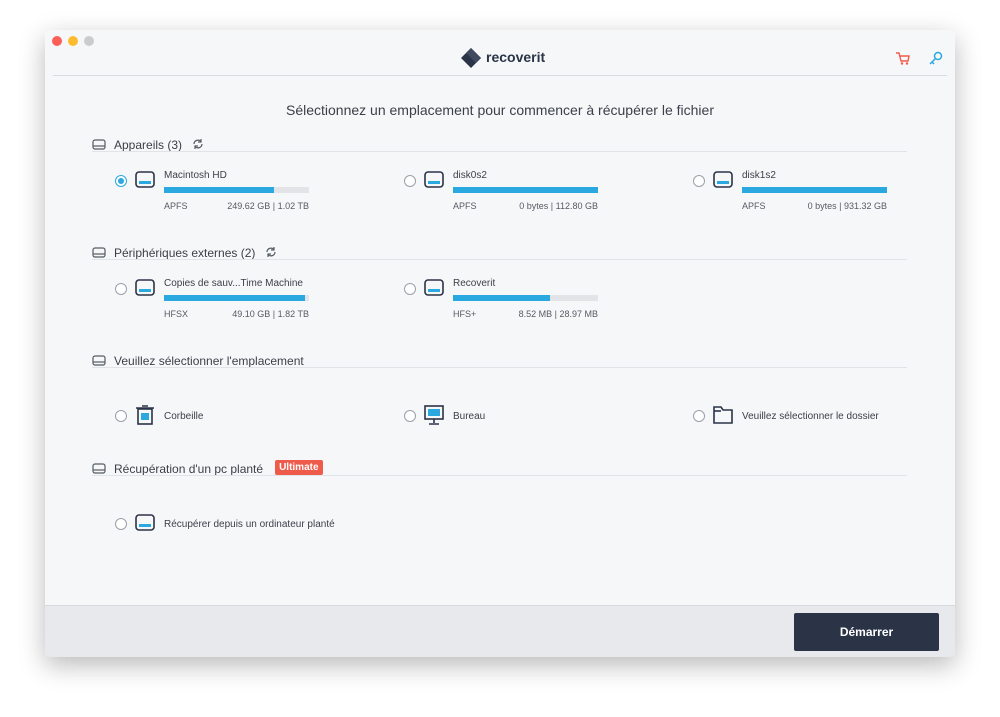  Describe the element at coordinates (189, 469) in the screenshot. I see `section-title: Récupération d'un pc planté` at that location.